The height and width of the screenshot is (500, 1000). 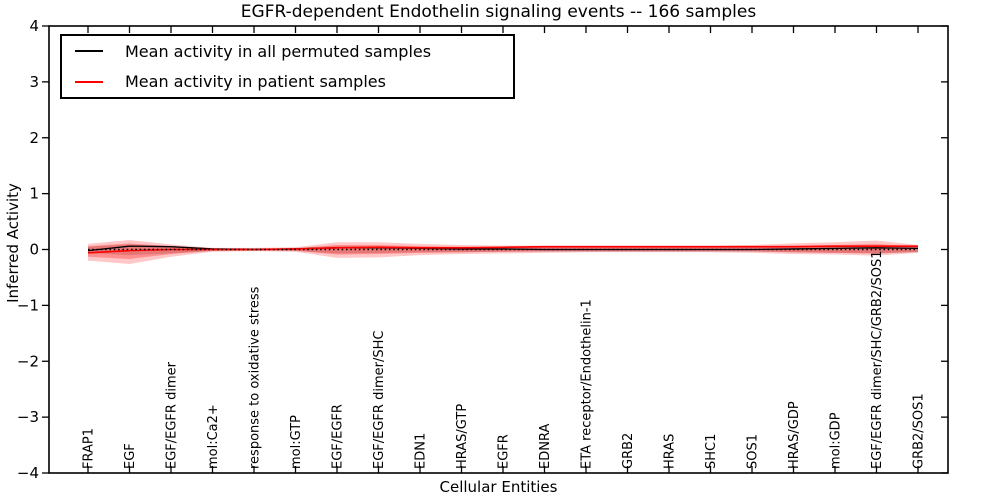 I want to click on legend-label-patient: Mean activity in patient samples, so click(x=255, y=82).